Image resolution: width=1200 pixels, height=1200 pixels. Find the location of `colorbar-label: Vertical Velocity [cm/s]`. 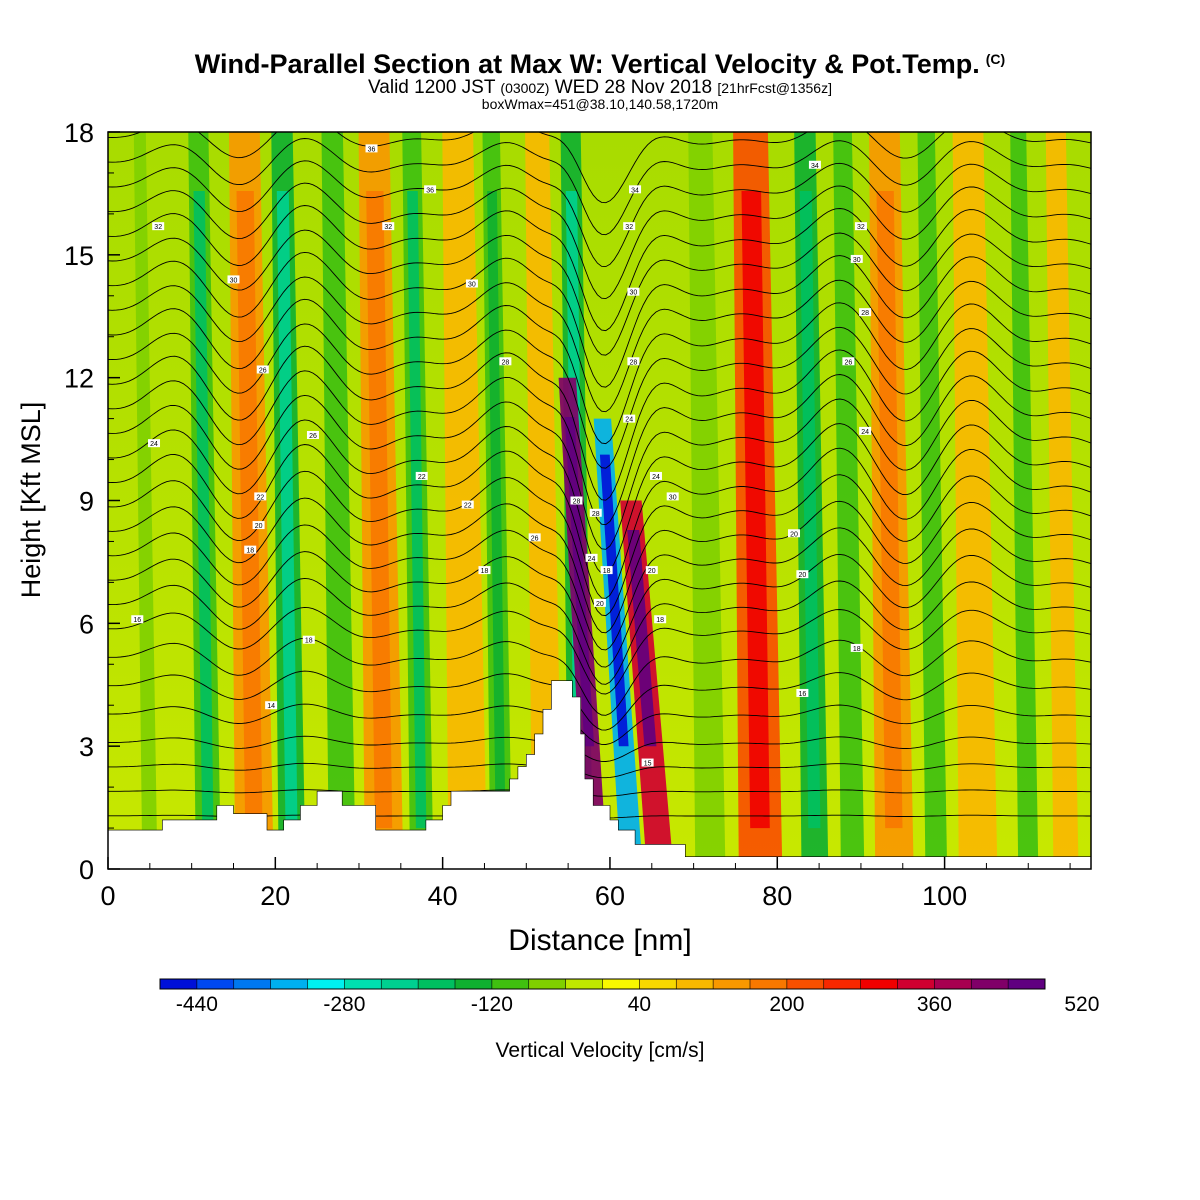

colorbar-label: Vertical Velocity [cm/s] is located at coordinates (600, 1050).